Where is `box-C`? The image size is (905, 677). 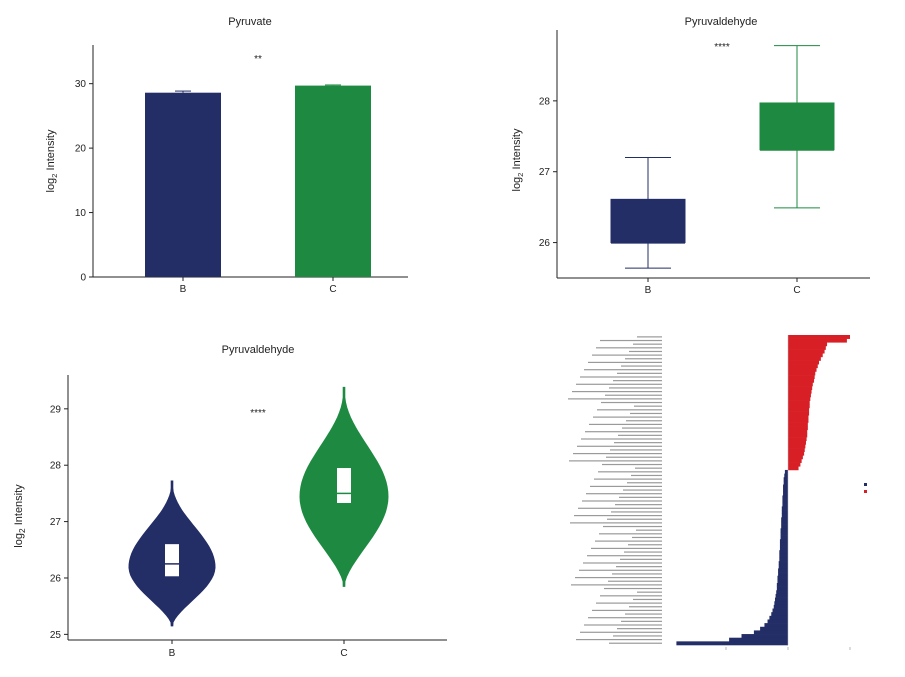 box-C is located at coordinates (797, 126).